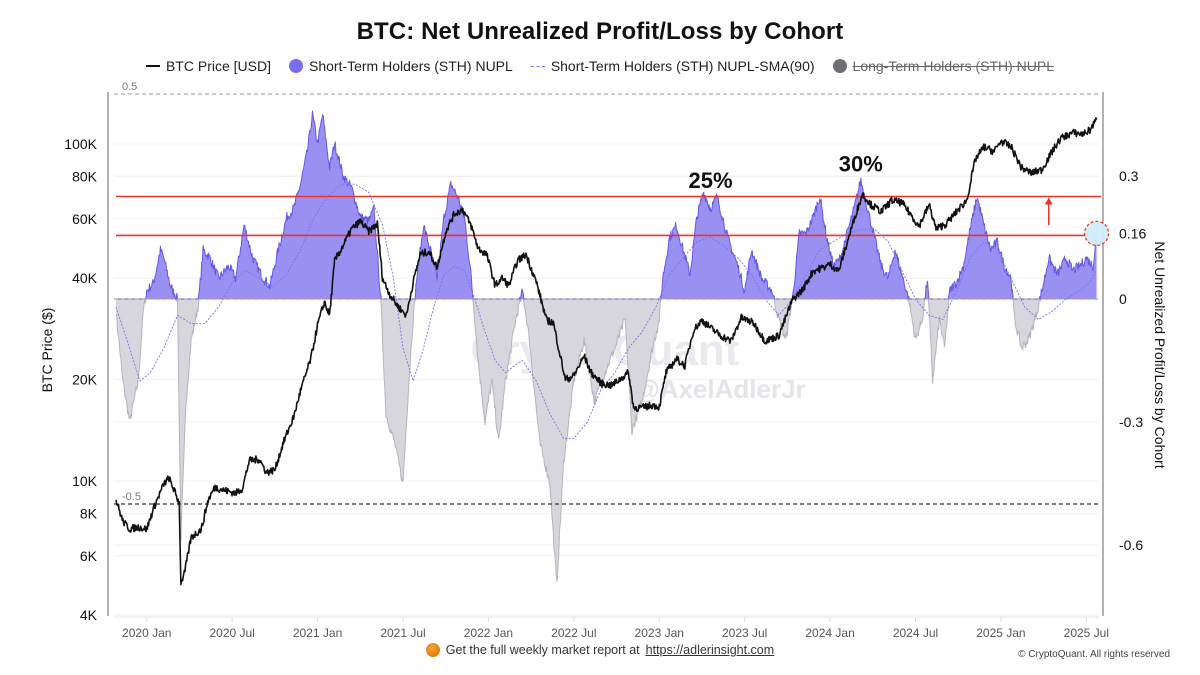 This screenshot has width=1200, height=675. I want to click on x-tick-label: 2021 Jan, so click(317, 633).